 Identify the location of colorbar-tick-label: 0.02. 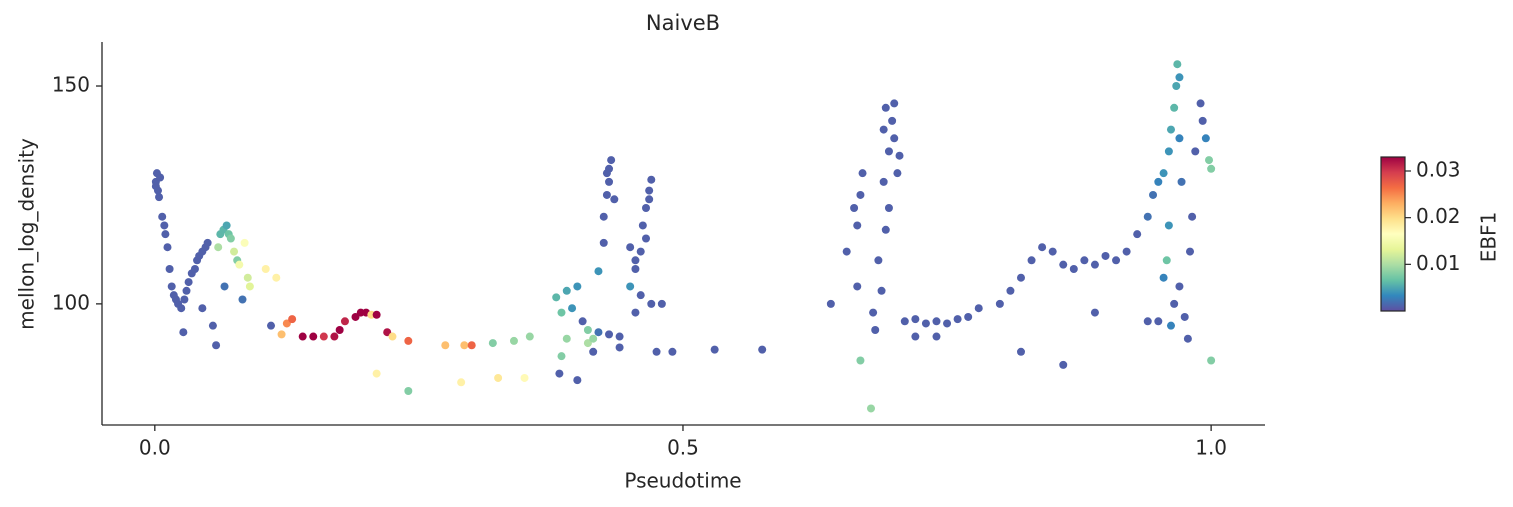
(1438, 216).